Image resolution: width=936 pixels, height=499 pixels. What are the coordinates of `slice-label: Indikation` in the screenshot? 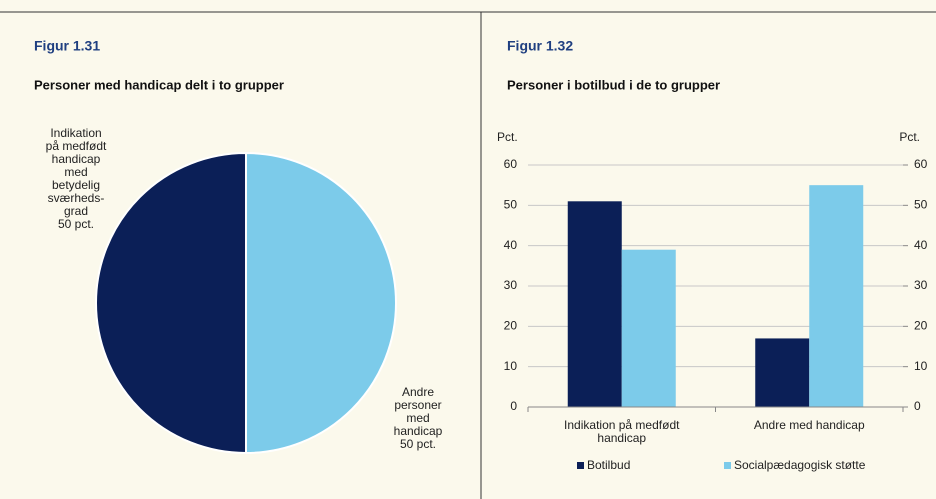 It's located at (75, 133).